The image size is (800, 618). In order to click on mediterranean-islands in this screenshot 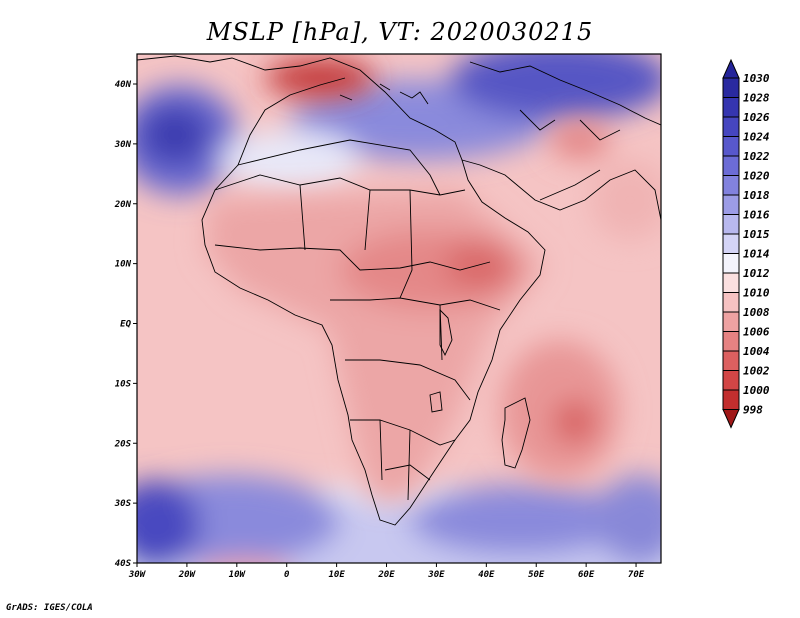, I will do `click(384, 94)`.